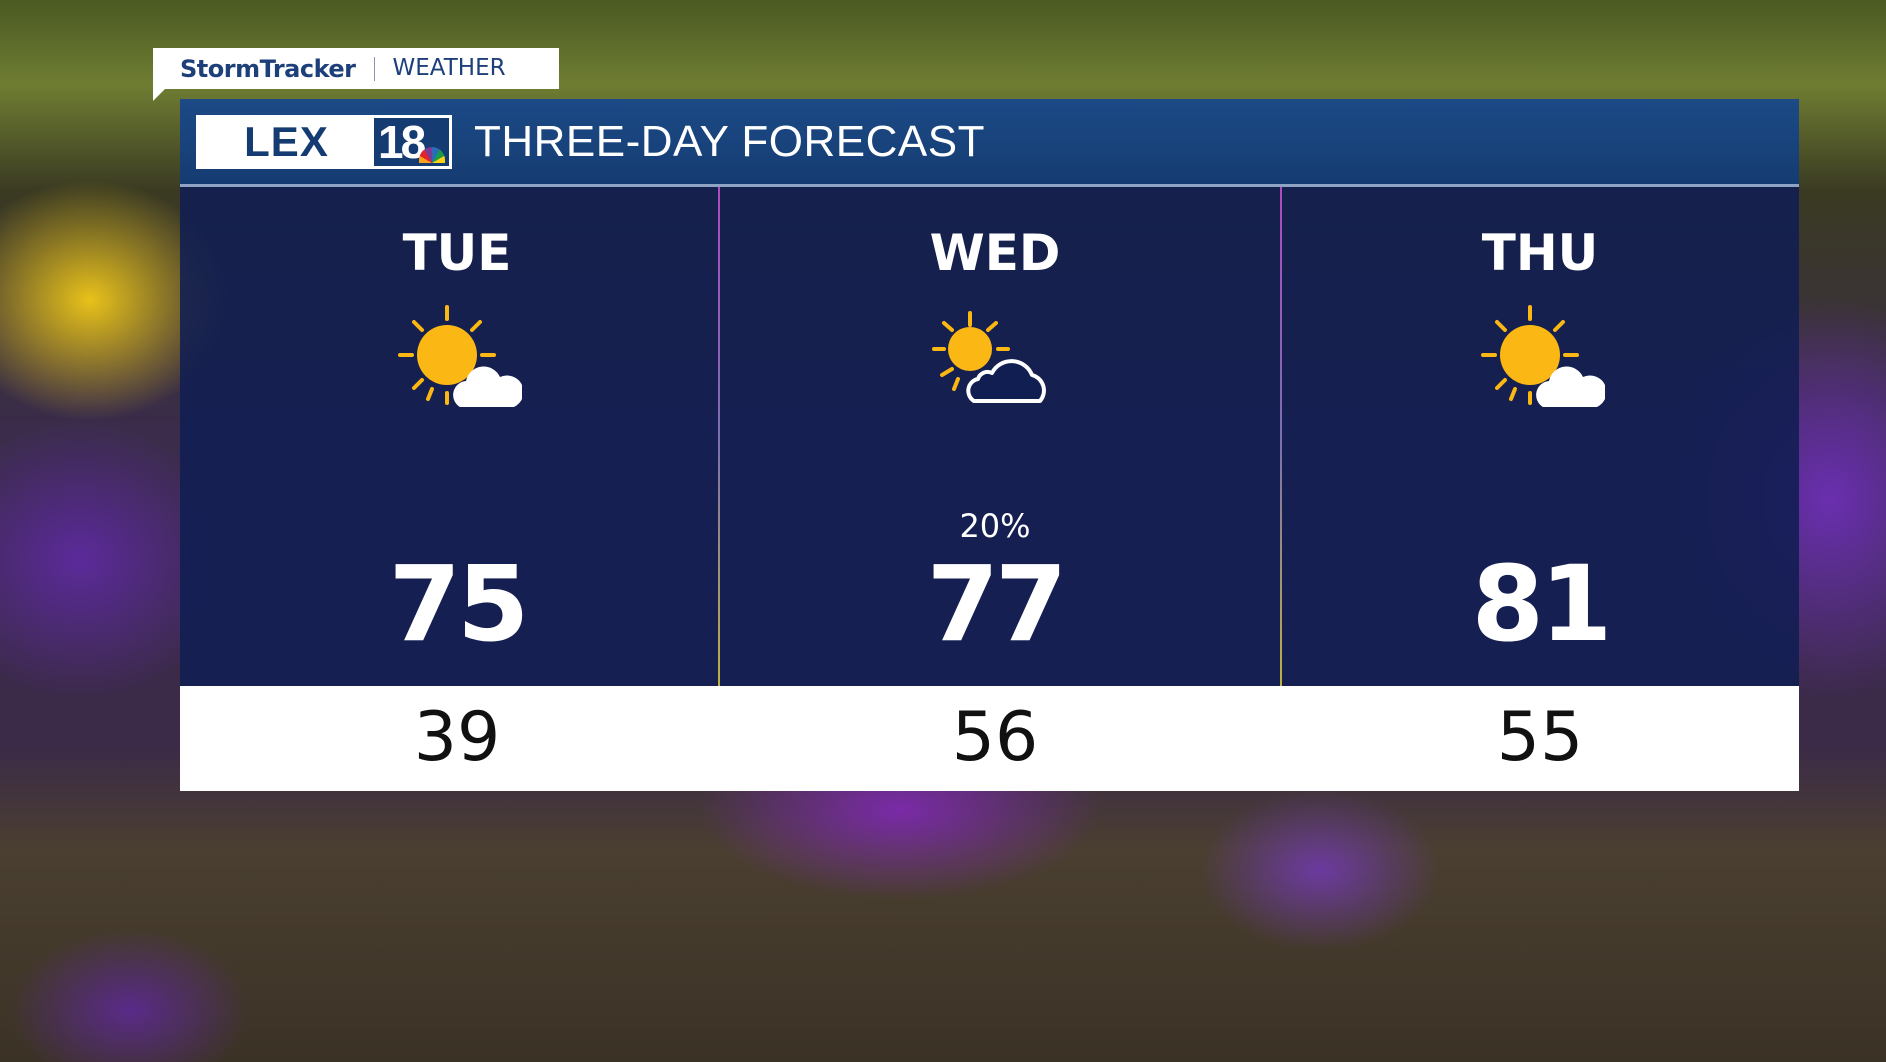 The width and height of the screenshot is (1886, 1062). I want to click on day-column-thu: THU 81, so click(1540, 436).